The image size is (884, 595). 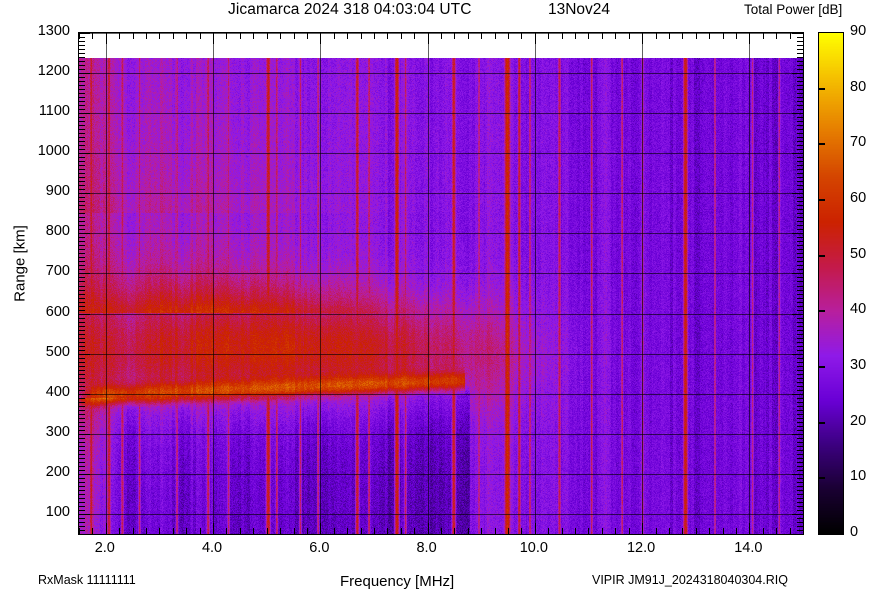 I want to click on x-axis-tick-label: 6.0, so click(x=319, y=548).